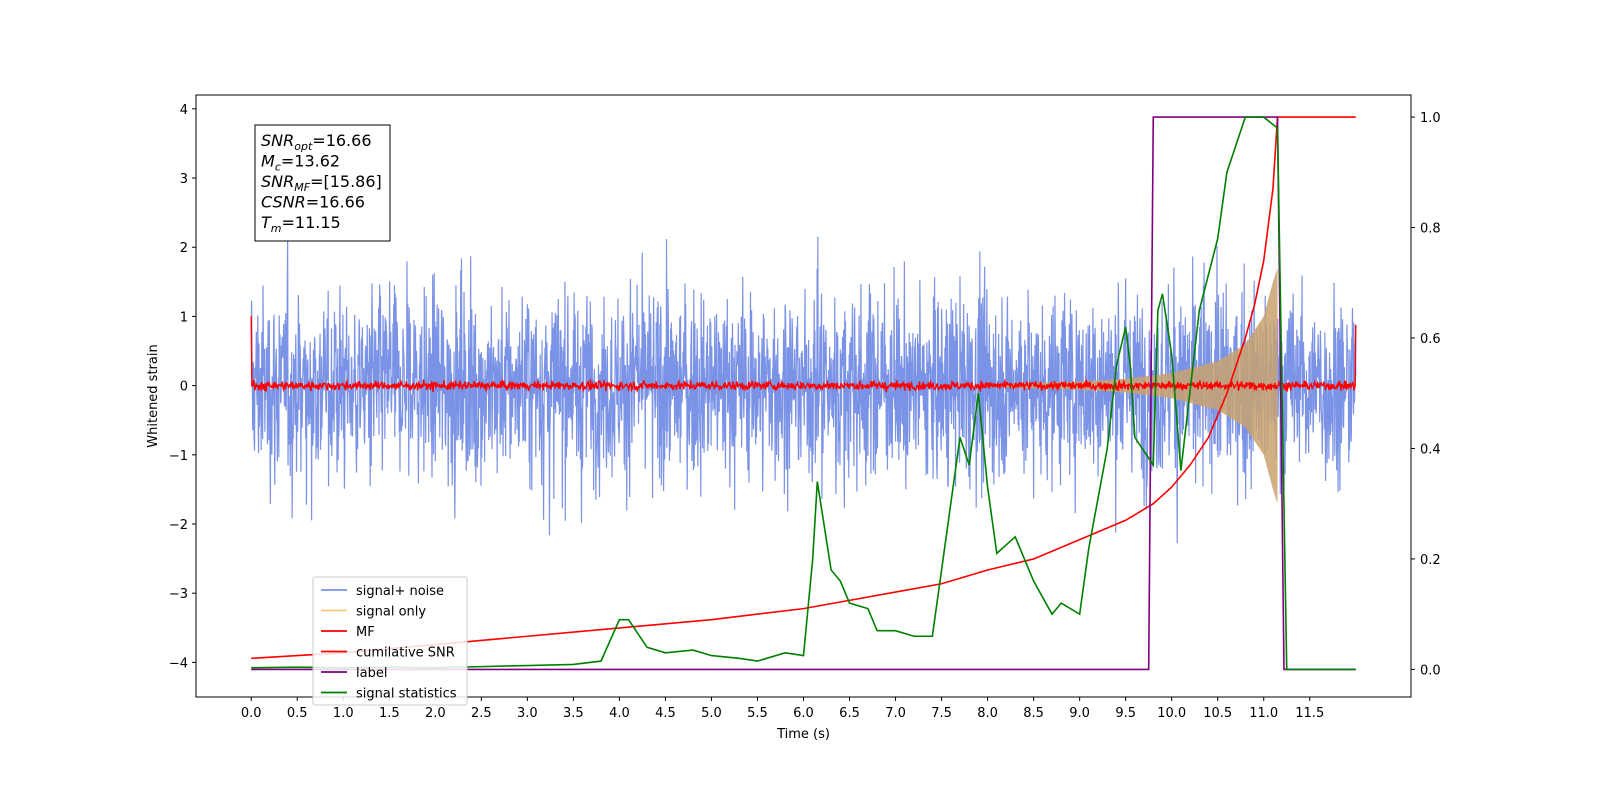 The height and width of the screenshot is (800, 1600). What do you see at coordinates (1430, 449) in the screenshot?
I see `y2-tick-label: 0.4` at bounding box center [1430, 449].